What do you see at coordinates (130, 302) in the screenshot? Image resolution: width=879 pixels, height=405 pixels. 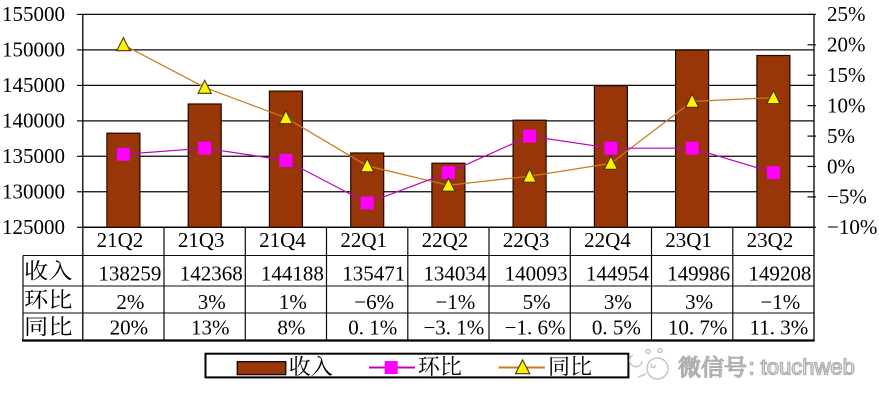 I see `svg-text: 2%` at bounding box center [130, 302].